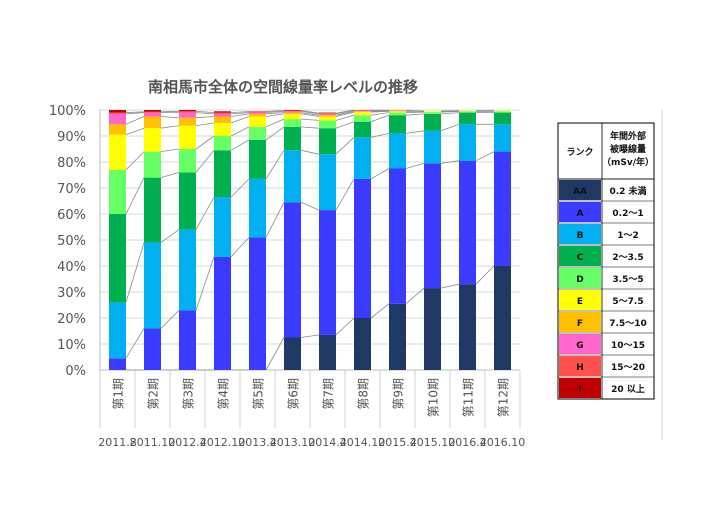  Describe the element at coordinates (469, 397) in the screenshot. I see `x-tick-label: 第11期` at that location.